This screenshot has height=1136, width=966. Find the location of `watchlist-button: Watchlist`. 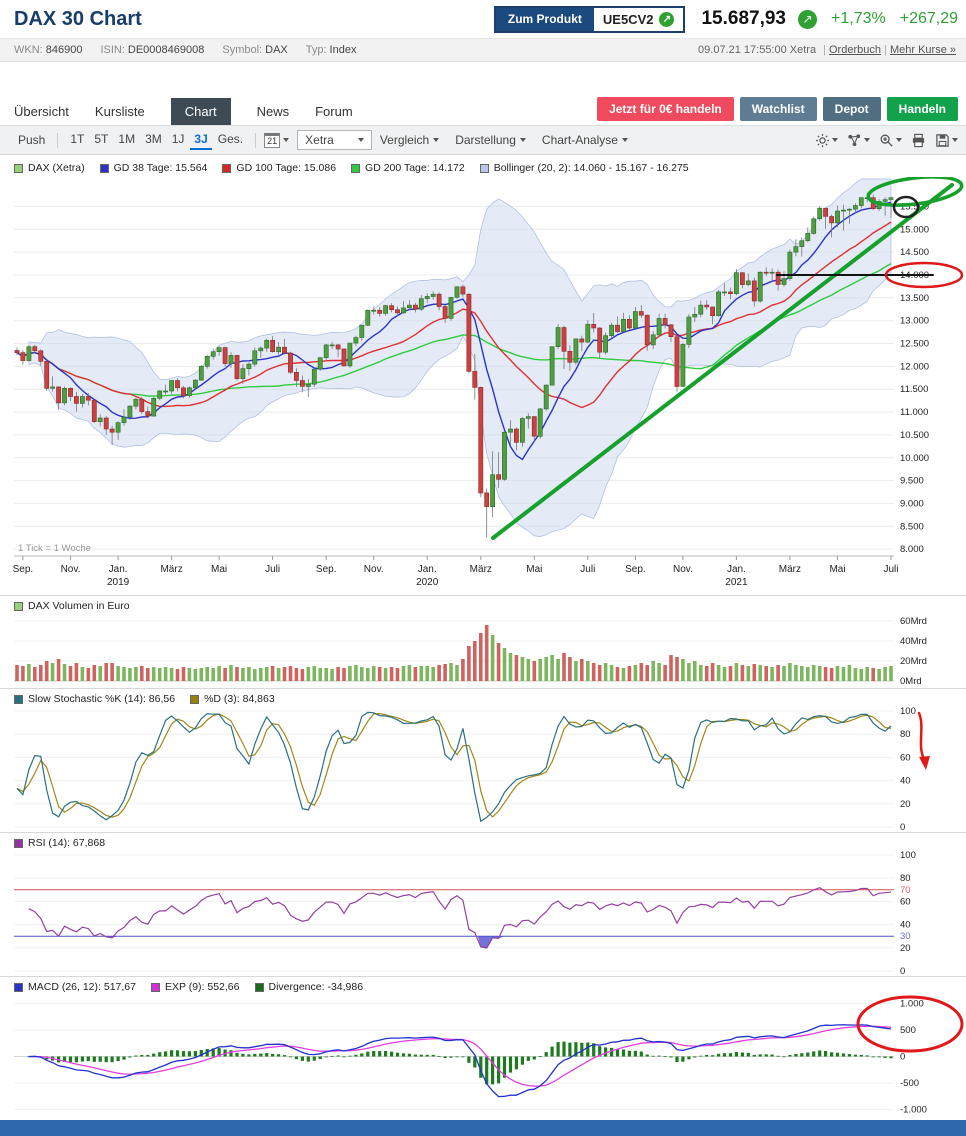

watchlist-button: Watchlist is located at coordinates (778, 109).